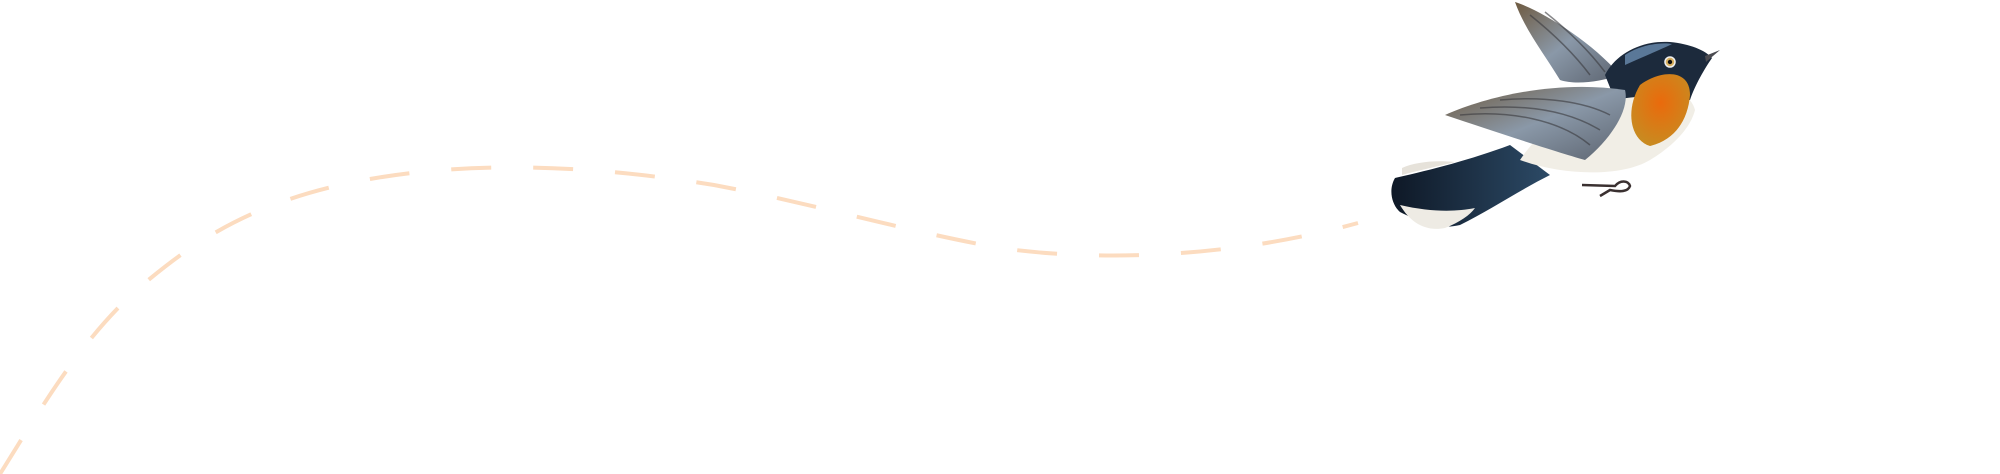 The image size is (2000, 474). I want to click on bird-illustration, so click(1555, 115).